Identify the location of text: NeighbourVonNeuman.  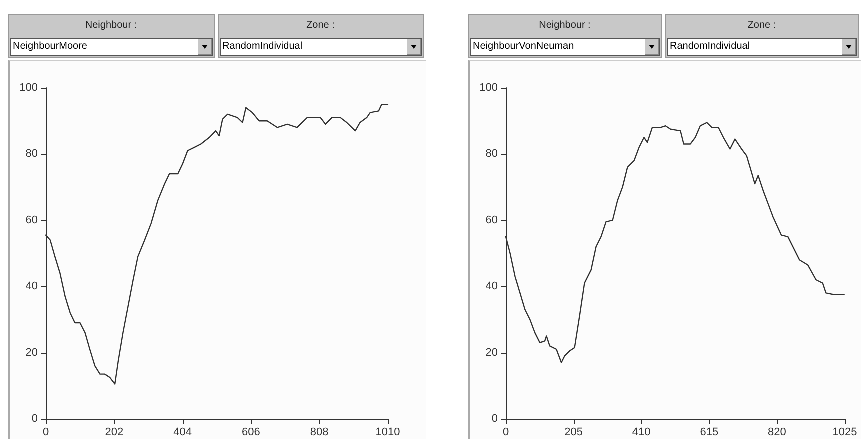
(523, 46).